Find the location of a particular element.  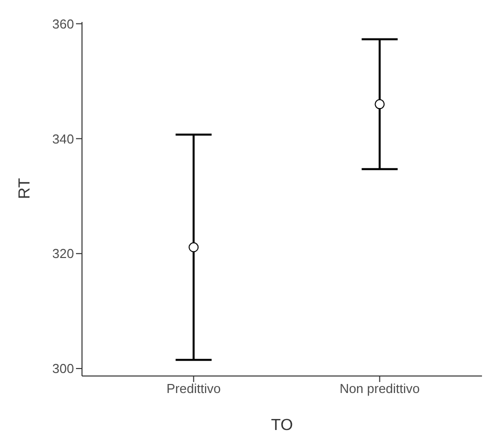

x-tick-label: Predittivo is located at coordinates (193, 388).